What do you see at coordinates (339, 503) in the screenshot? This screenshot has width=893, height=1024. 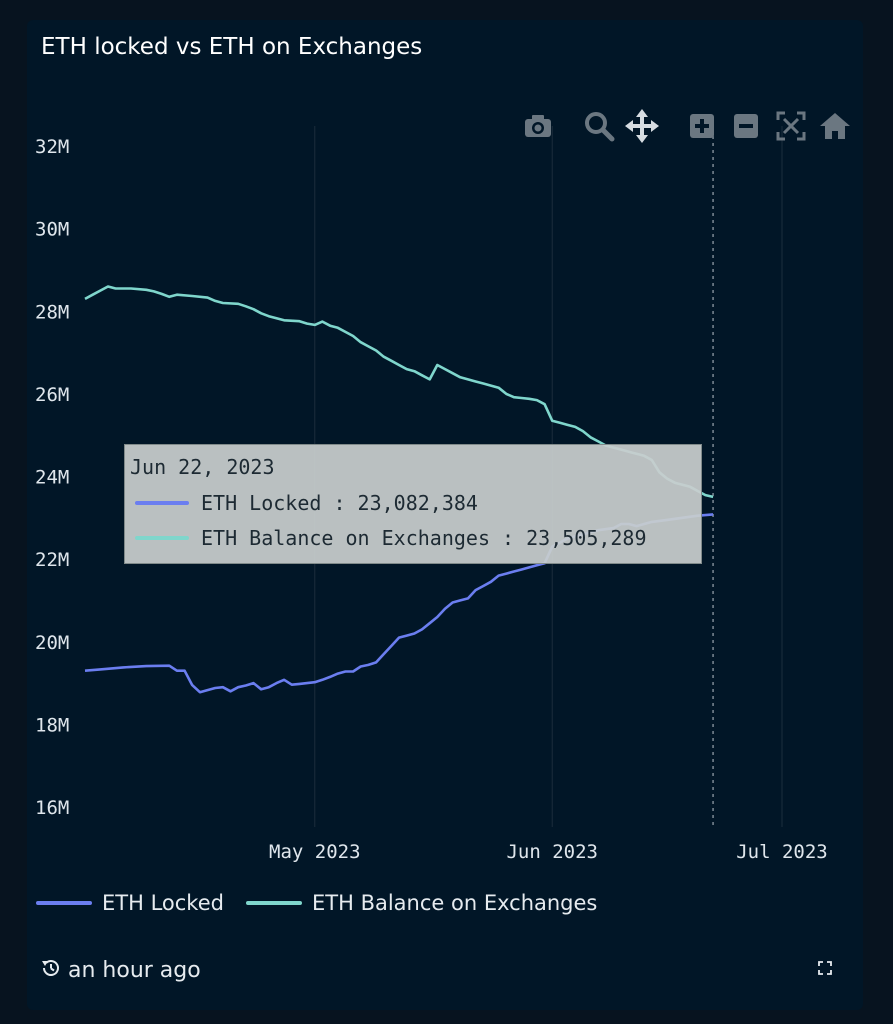 I see `tooltip-label-locked: ETH Locked : 23,082,384` at bounding box center [339, 503].